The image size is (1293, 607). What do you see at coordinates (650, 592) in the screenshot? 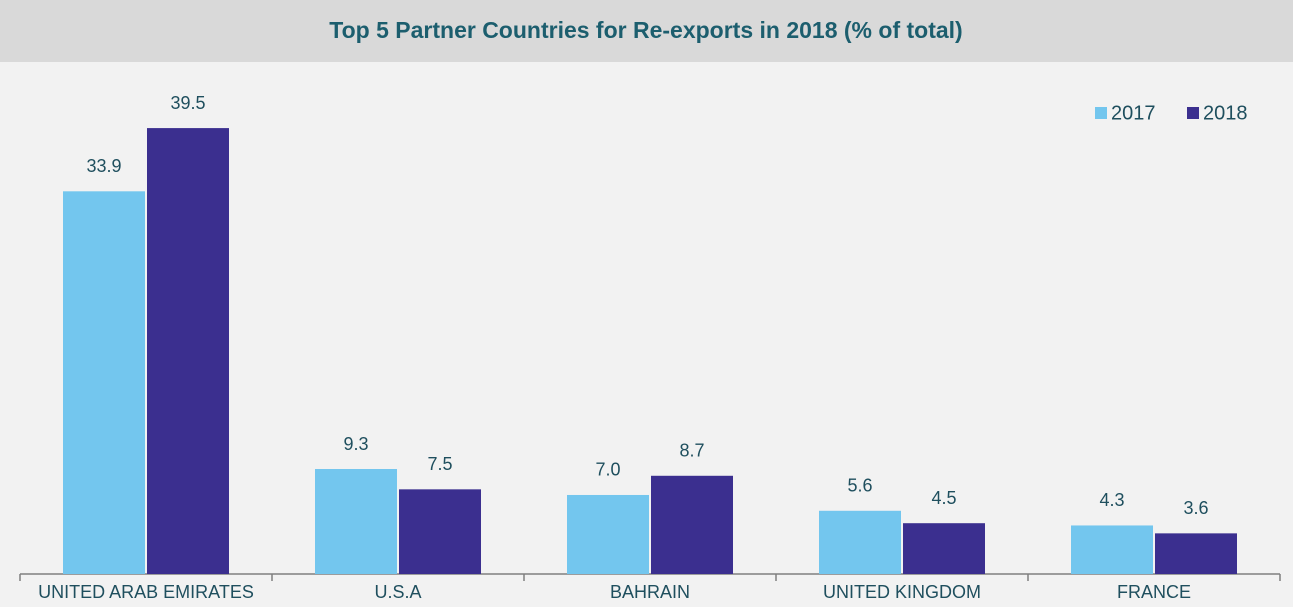
I see `x-tick-label: BAHRAIN` at bounding box center [650, 592].